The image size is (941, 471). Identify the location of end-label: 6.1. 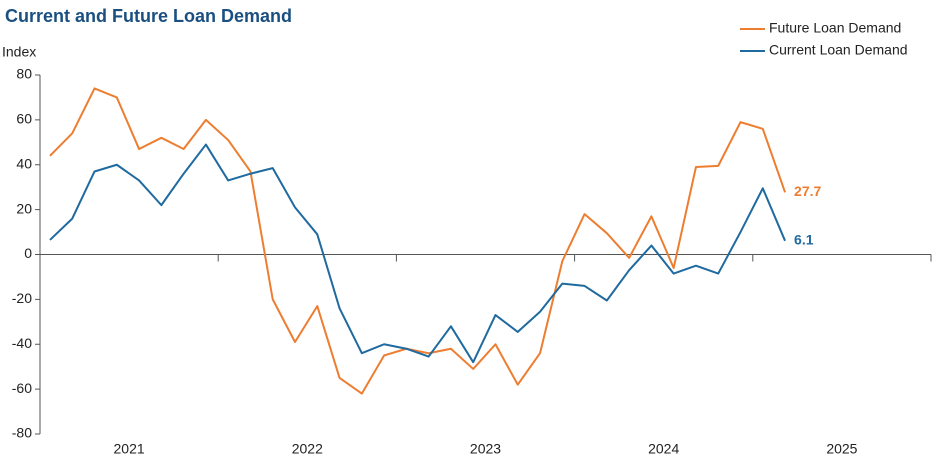
(804, 240).